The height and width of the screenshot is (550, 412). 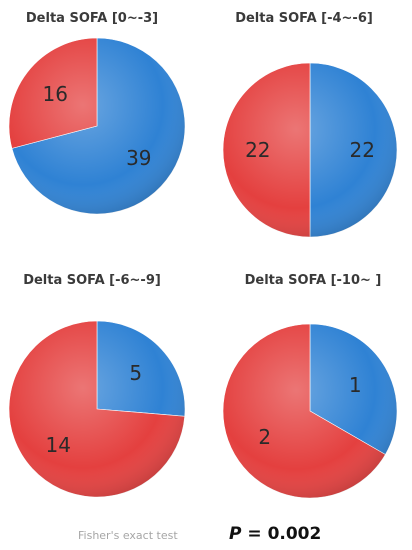 I want to click on pie-title: Delta SOFA [-6~-9], so click(x=92, y=280).